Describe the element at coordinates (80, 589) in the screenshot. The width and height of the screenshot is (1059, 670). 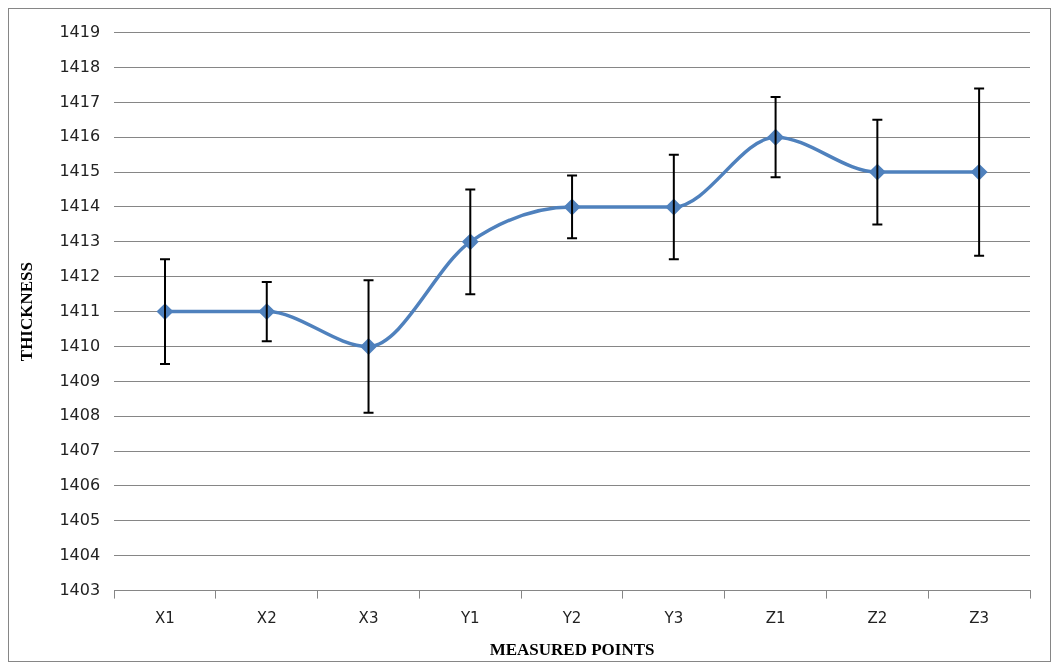
I see `y-tick-label: 1403` at that location.